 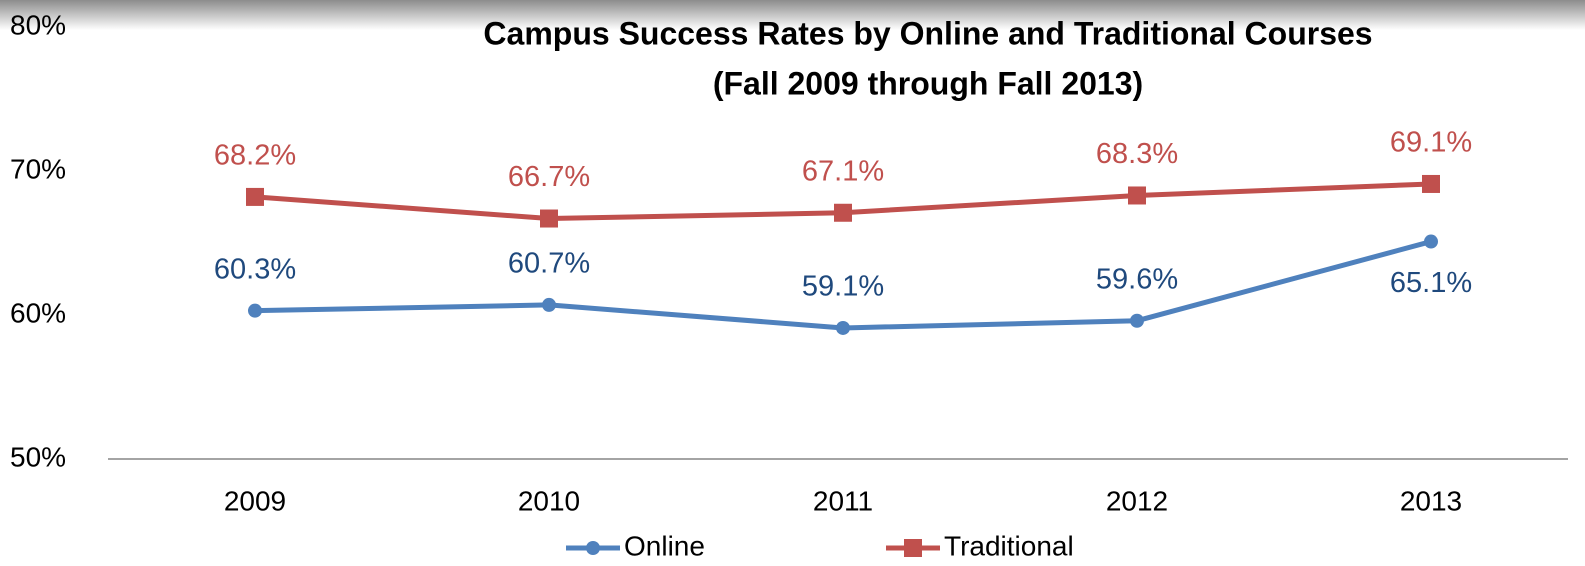 I want to click on data-label: 60.3%, so click(x=255, y=269).